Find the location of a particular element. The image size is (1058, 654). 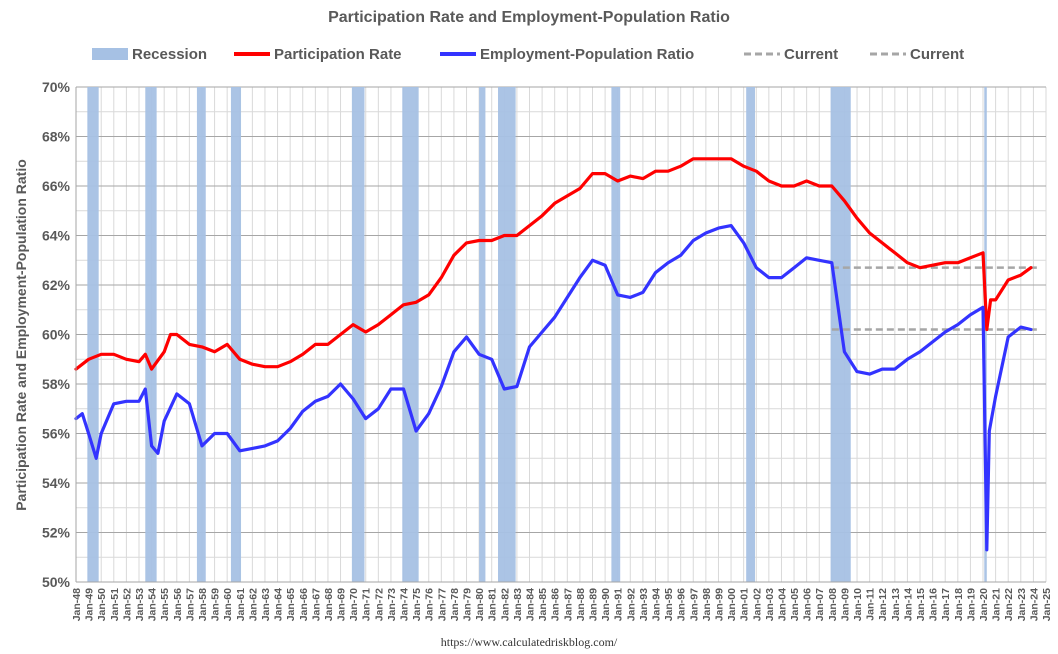

x-tick-label: Jan-69 is located at coordinates (342, 604).